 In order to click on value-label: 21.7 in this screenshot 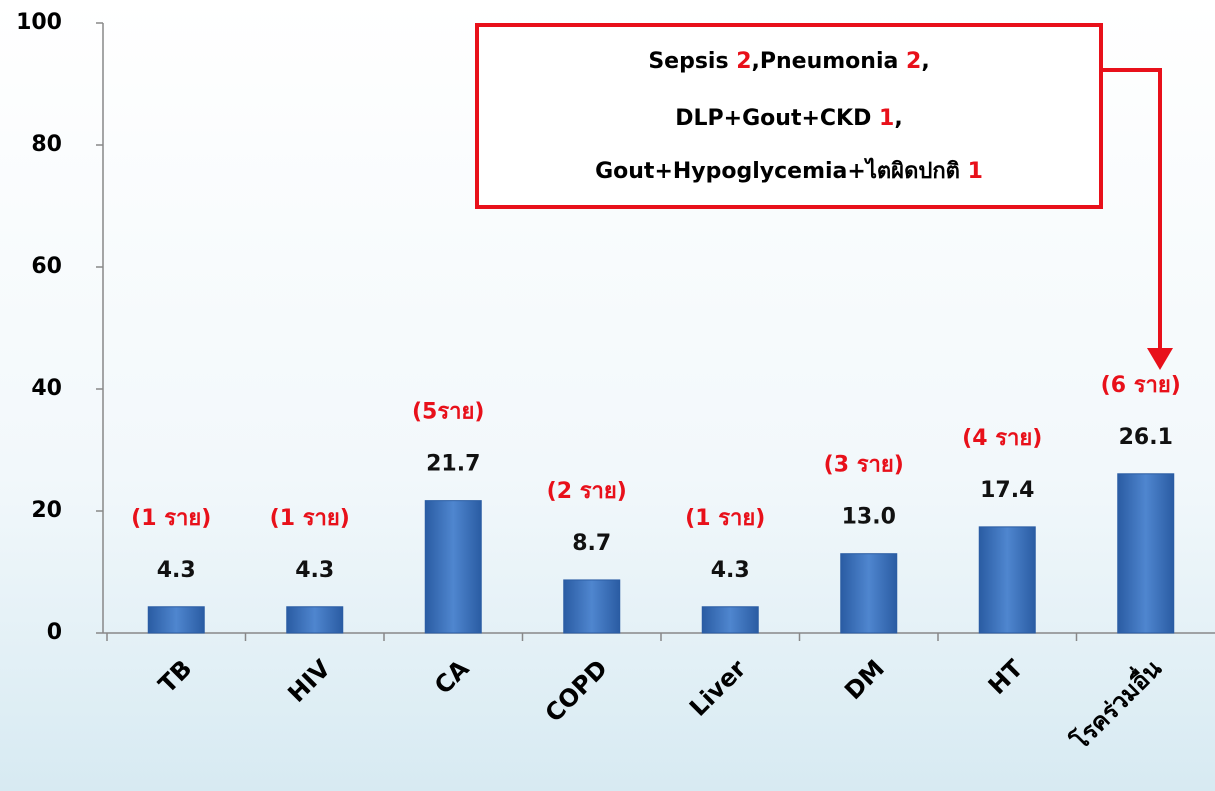, I will do `click(453, 464)`.